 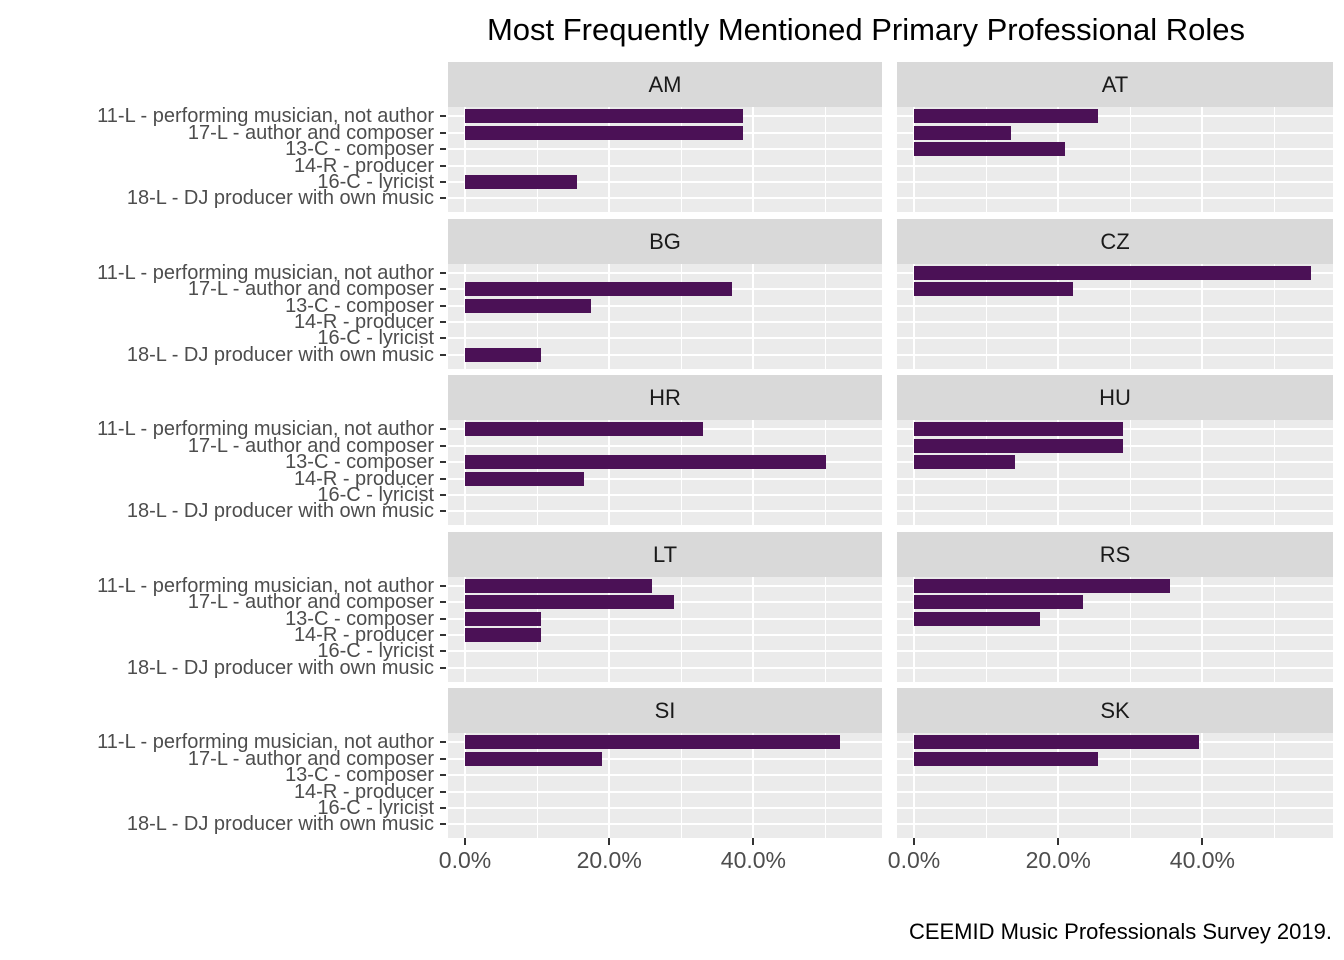 What do you see at coordinates (963, 132) in the screenshot?
I see `bar-AT-17-L` at bounding box center [963, 132].